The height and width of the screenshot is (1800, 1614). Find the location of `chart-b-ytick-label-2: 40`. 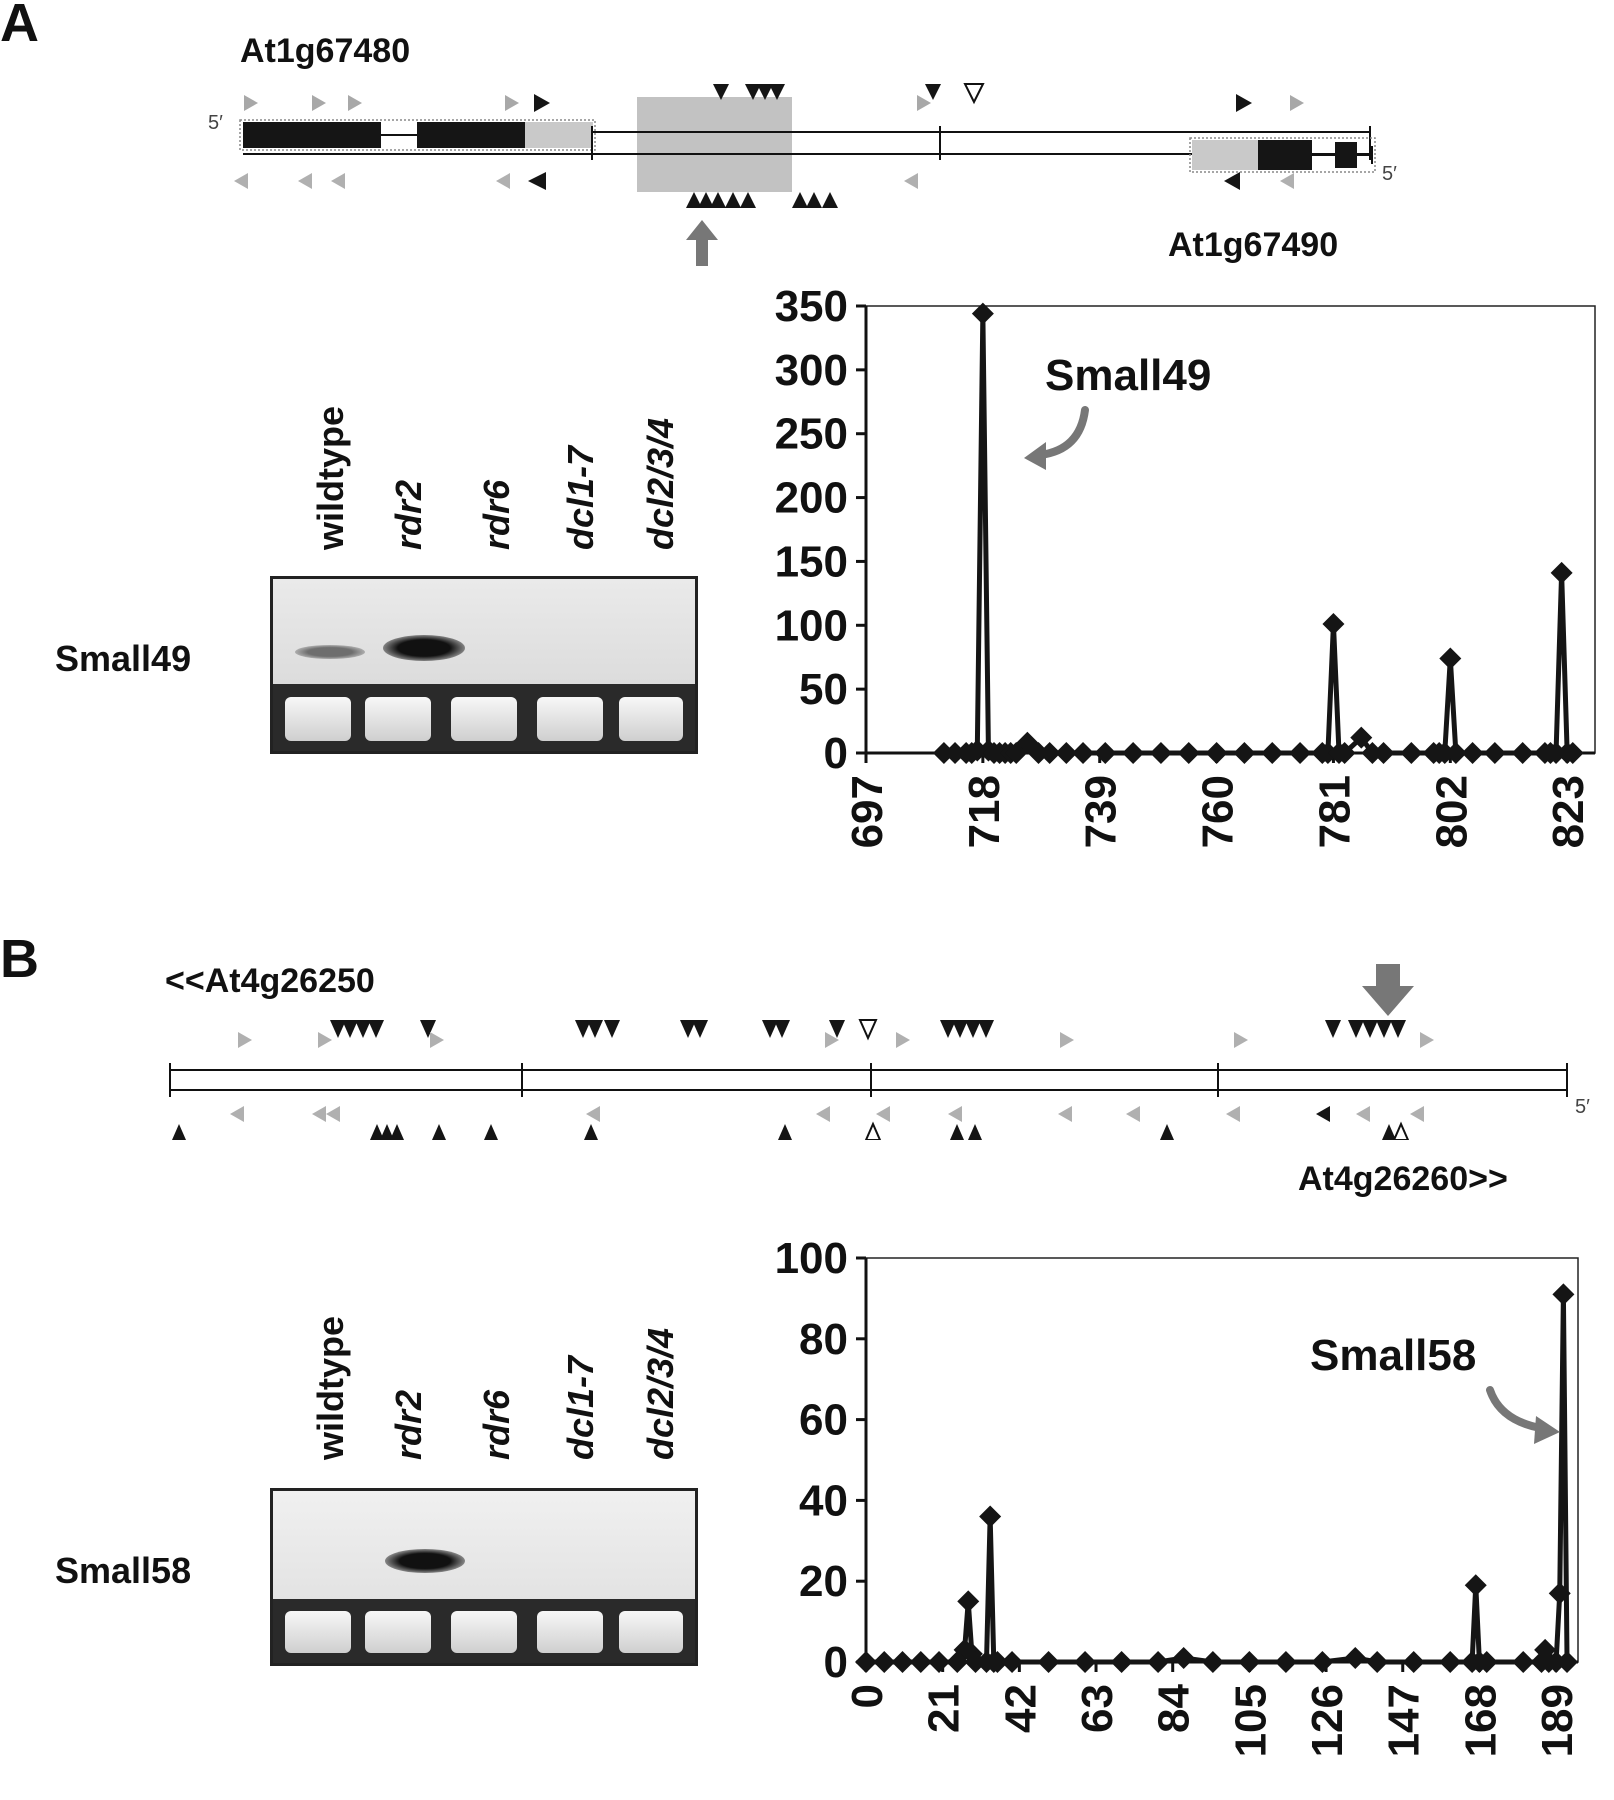

chart-b-ytick-label-2: 40 is located at coordinates (823, 1500).